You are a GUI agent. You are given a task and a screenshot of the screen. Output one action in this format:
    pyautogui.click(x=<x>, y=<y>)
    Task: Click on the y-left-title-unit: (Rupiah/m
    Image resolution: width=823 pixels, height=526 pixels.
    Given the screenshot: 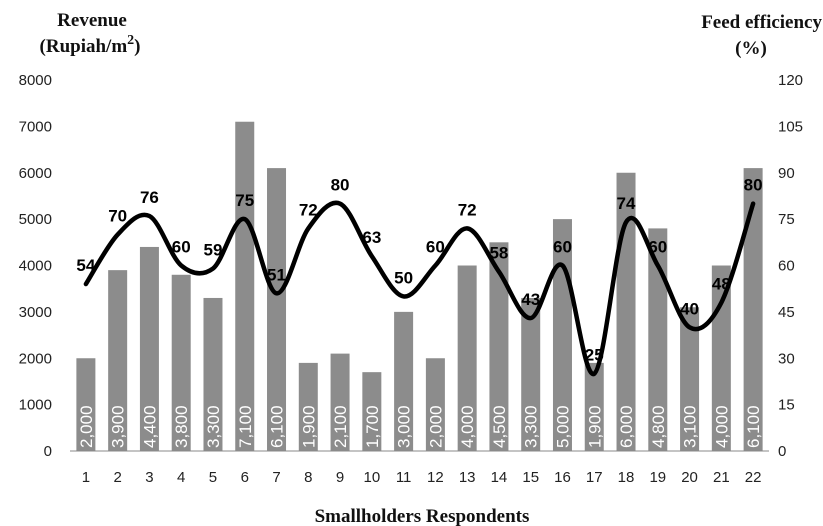 What is the action you would take?
    pyautogui.click(x=84, y=46)
    